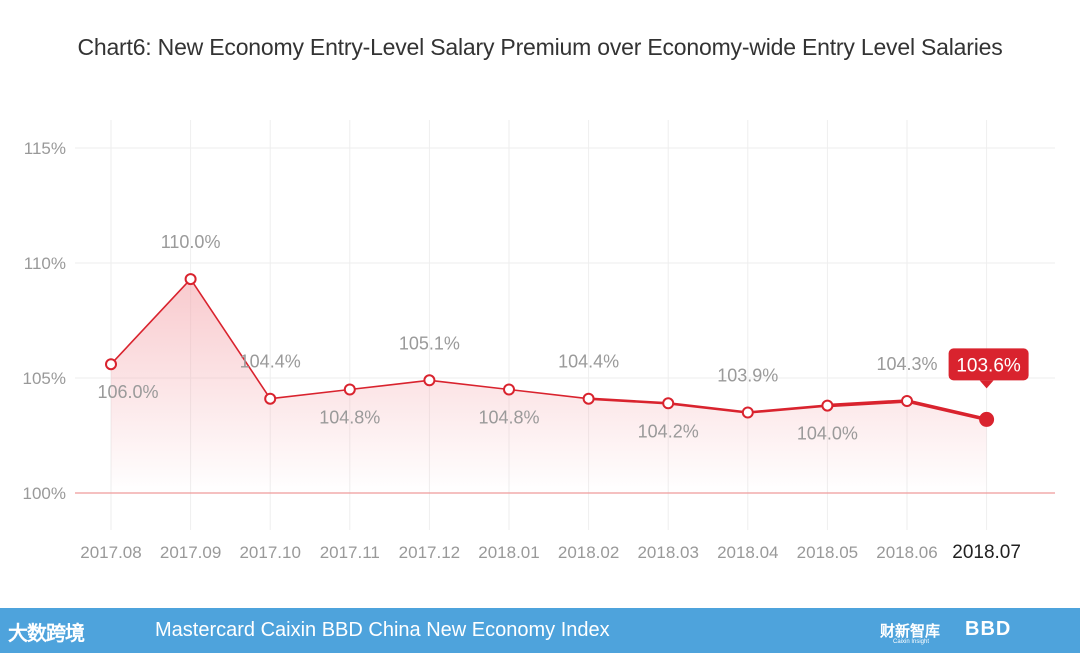 The width and height of the screenshot is (1080, 653). Describe the element at coordinates (988, 629) in the screenshot. I see `bbd-logo: BBD` at that location.